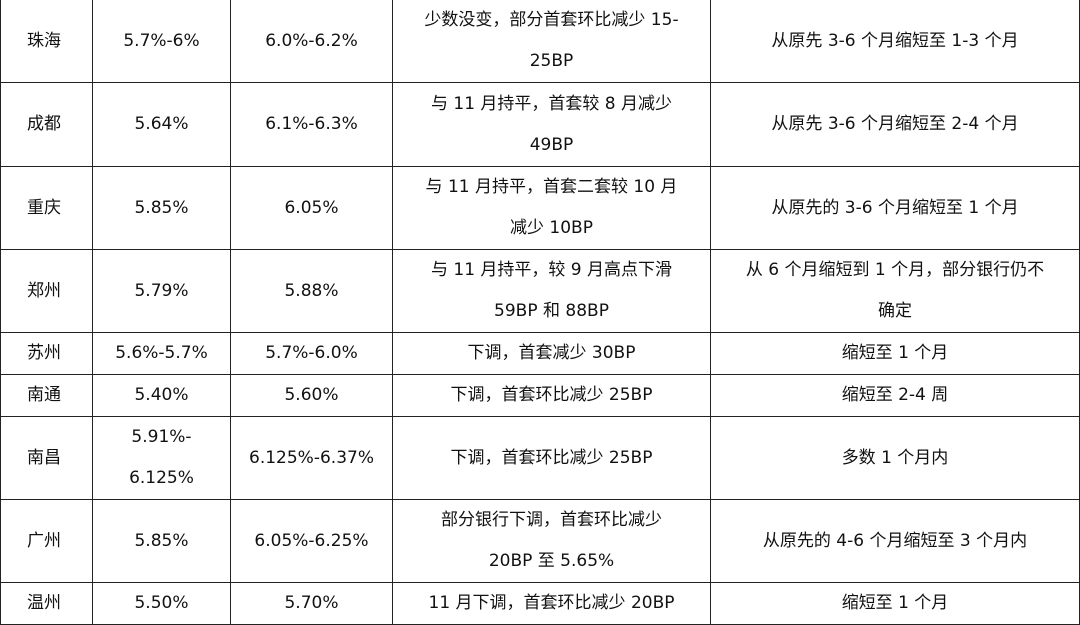 The width and height of the screenshot is (1080, 625). Describe the element at coordinates (895, 291) in the screenshot. I see `lending-cycle-cell: 从 6 个月缩短到 1 个月，部分银行仍不 确定` at that location.